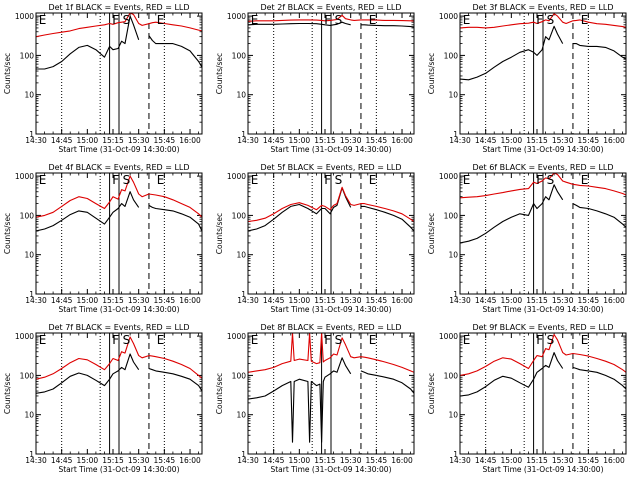 This screenshot has width=640, height=480. I want to click on panel-title: Det 4f BLACK = Events, RED = LLD, so click(118, 167).